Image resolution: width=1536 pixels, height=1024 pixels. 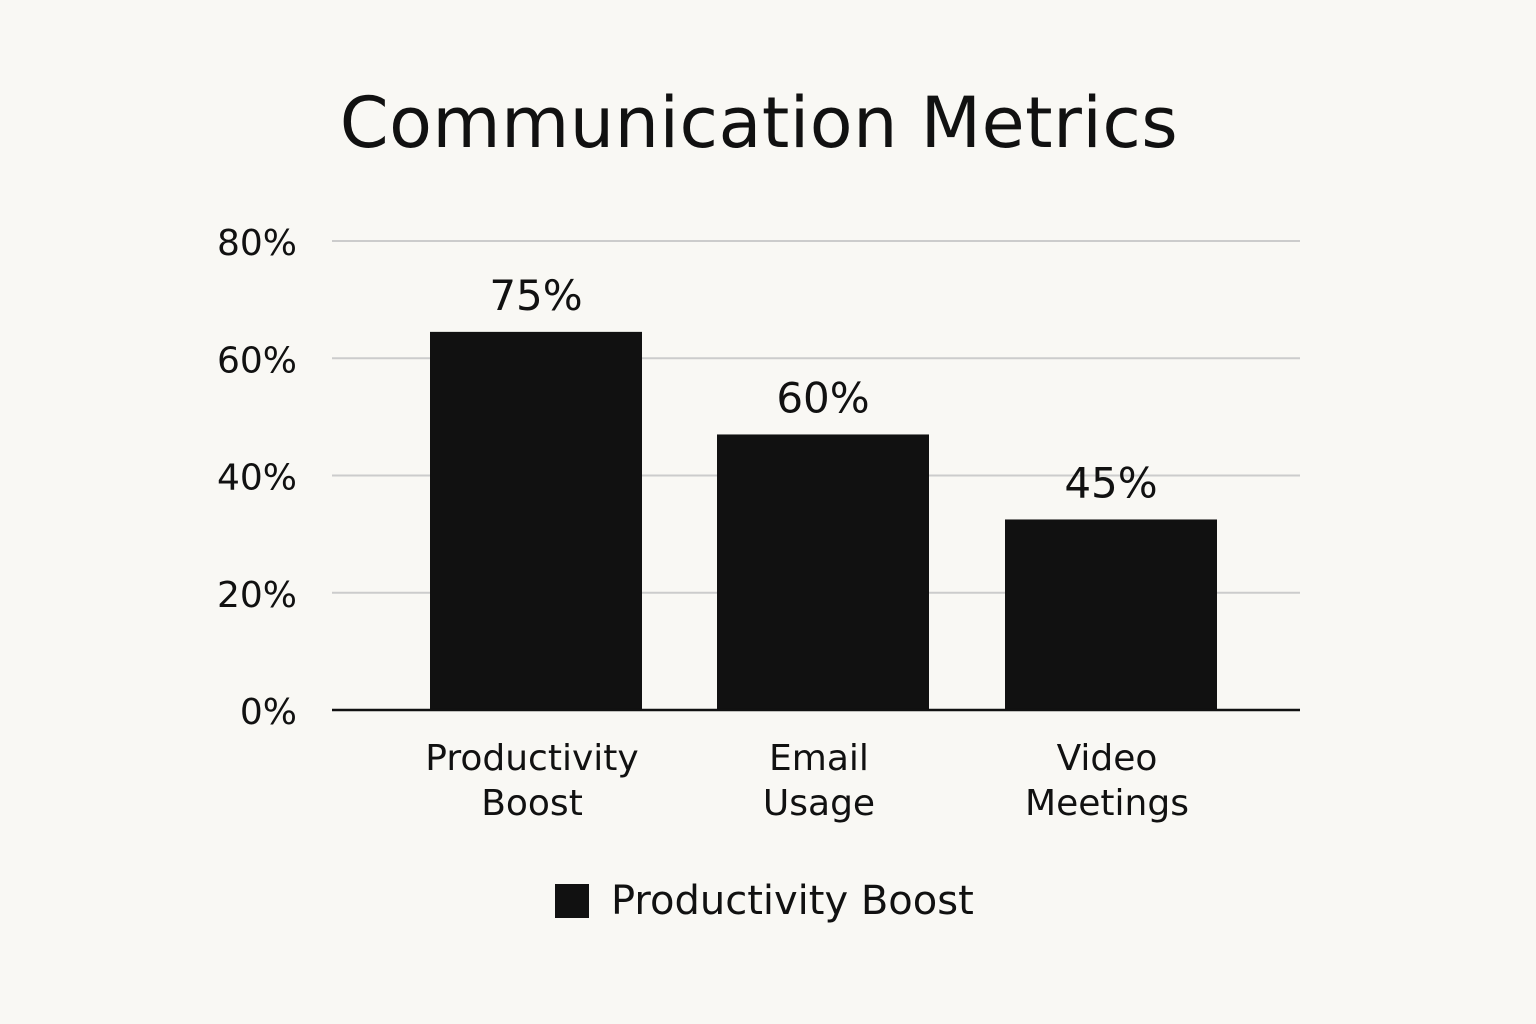 What do you see at coordinates (257, 243) in the screenshot?
I see `y-tick-label: 80%` at bounding box center [257, 243].